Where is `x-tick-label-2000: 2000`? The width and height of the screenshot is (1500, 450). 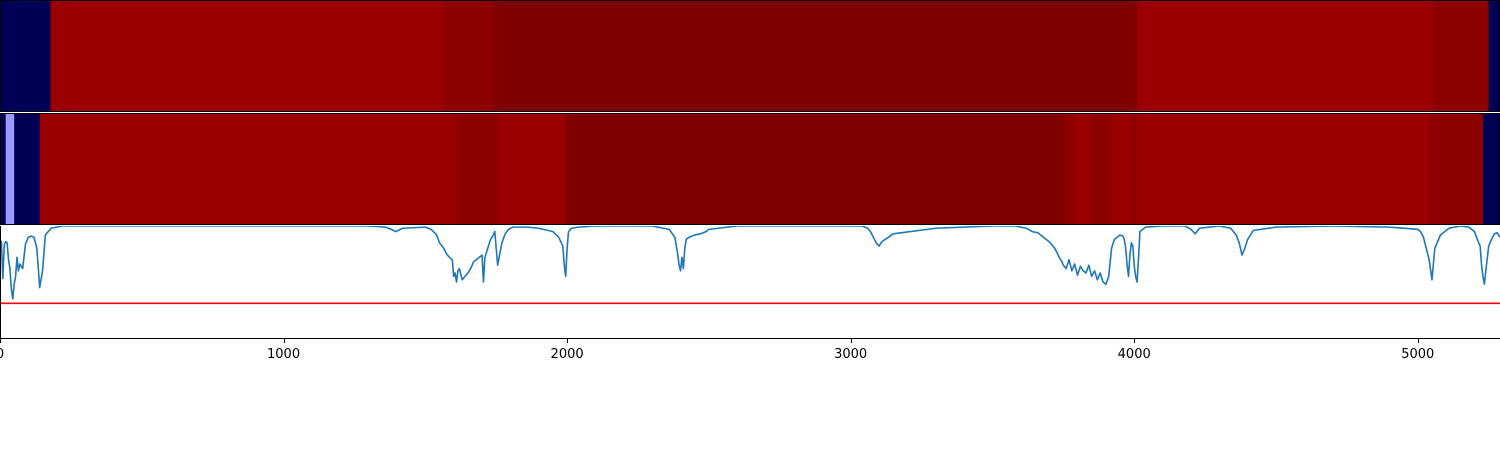
x-tick-label-2000: 2000 is located at coordinates (567, 354).